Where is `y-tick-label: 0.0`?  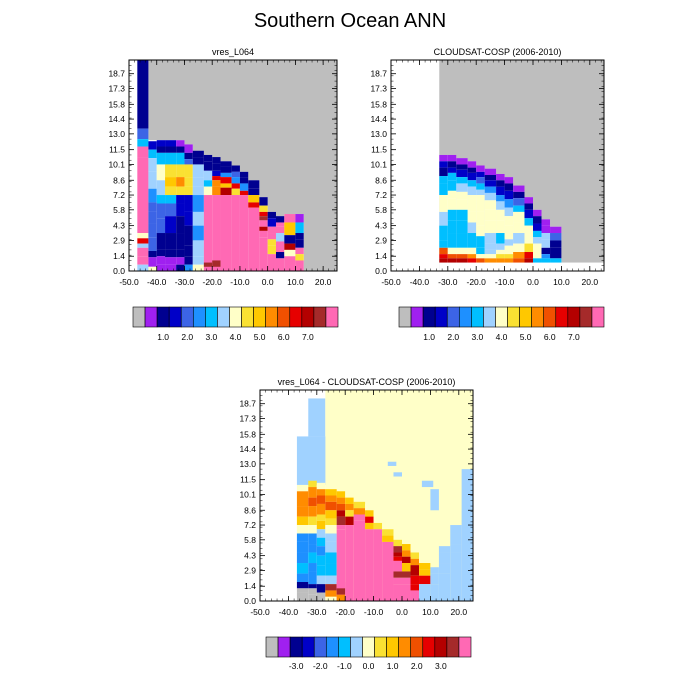 y-tick-label: 0.0 is located at coordinates (119, 271).